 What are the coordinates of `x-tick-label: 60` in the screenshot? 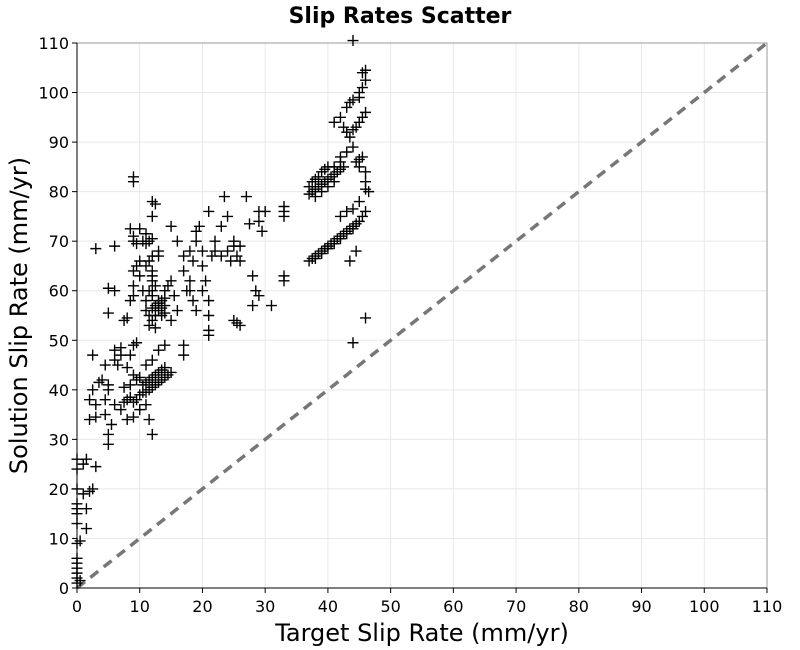 It's located at (453, 606).